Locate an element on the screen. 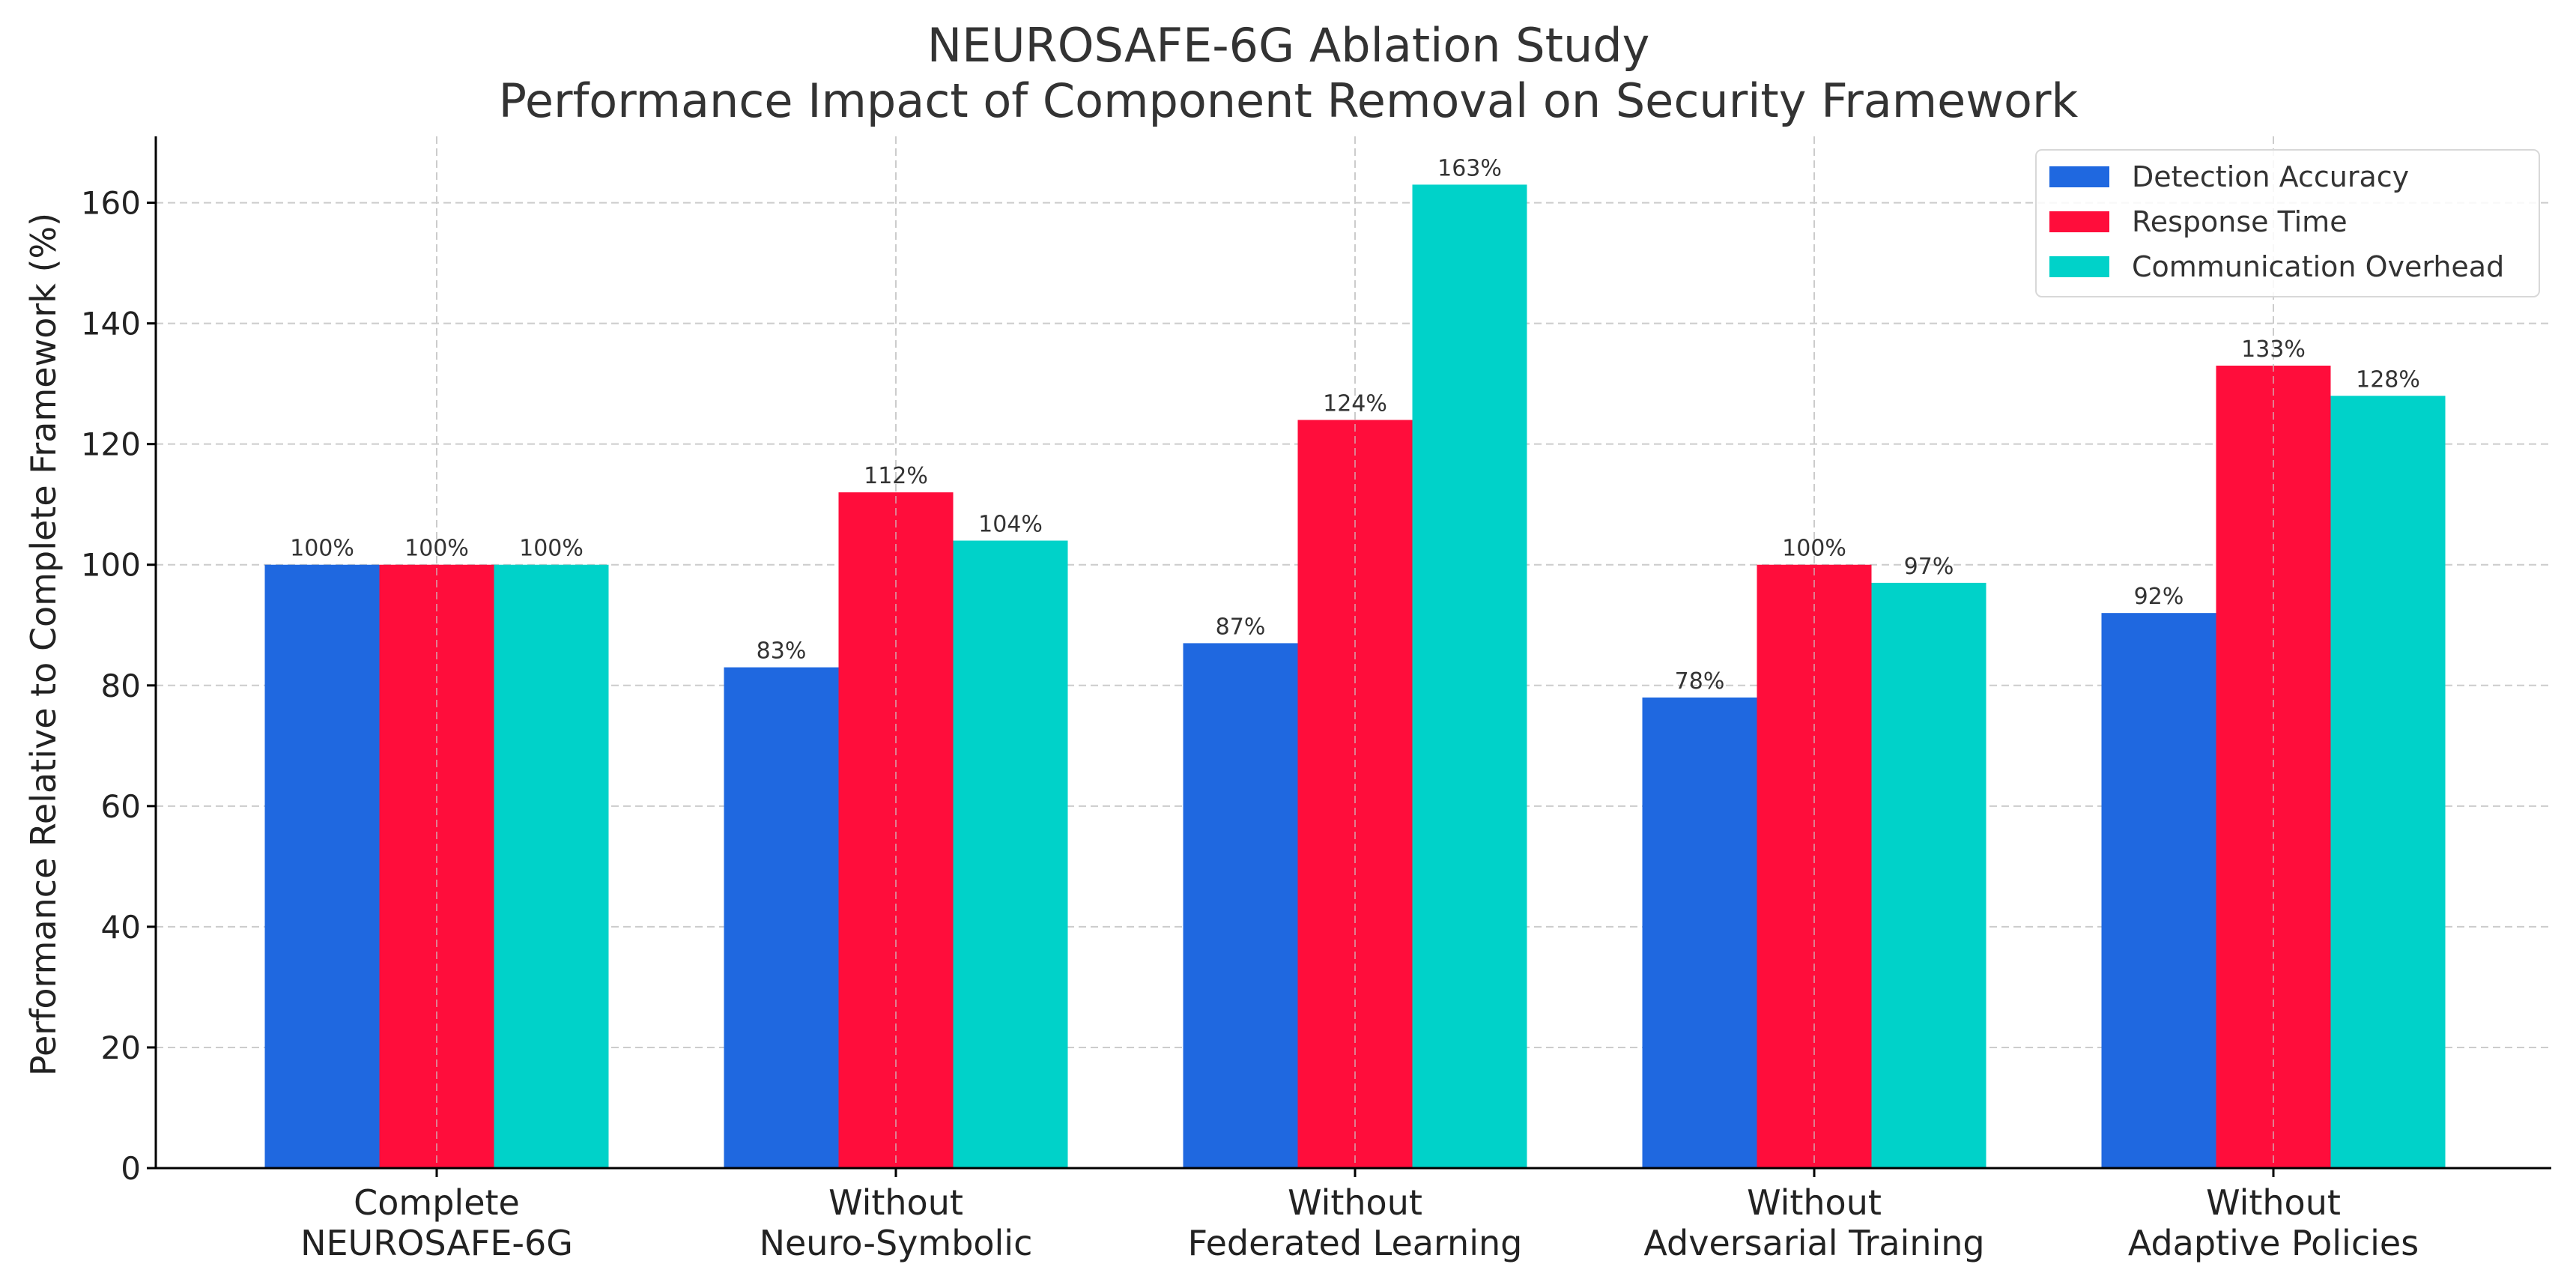  y-tick-label: 60 is located at coordinates (121, 807).